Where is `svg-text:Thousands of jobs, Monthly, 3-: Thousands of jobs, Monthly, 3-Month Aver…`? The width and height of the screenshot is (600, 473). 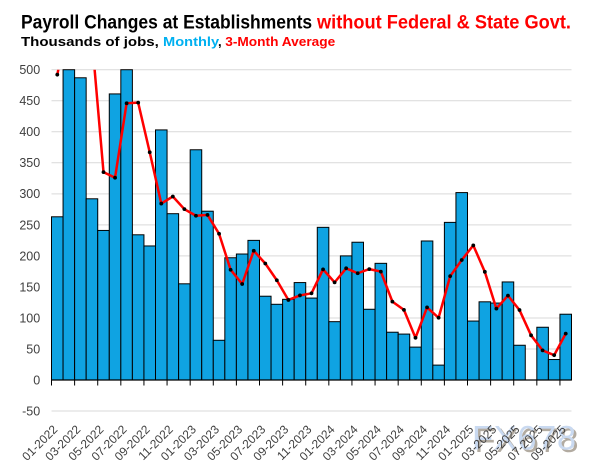 svg-text:Thousands of jobs, Monthly, 3-: Thousands of jobs, Monthly, 3-Month Aver… is located at coordinates (178, 41).